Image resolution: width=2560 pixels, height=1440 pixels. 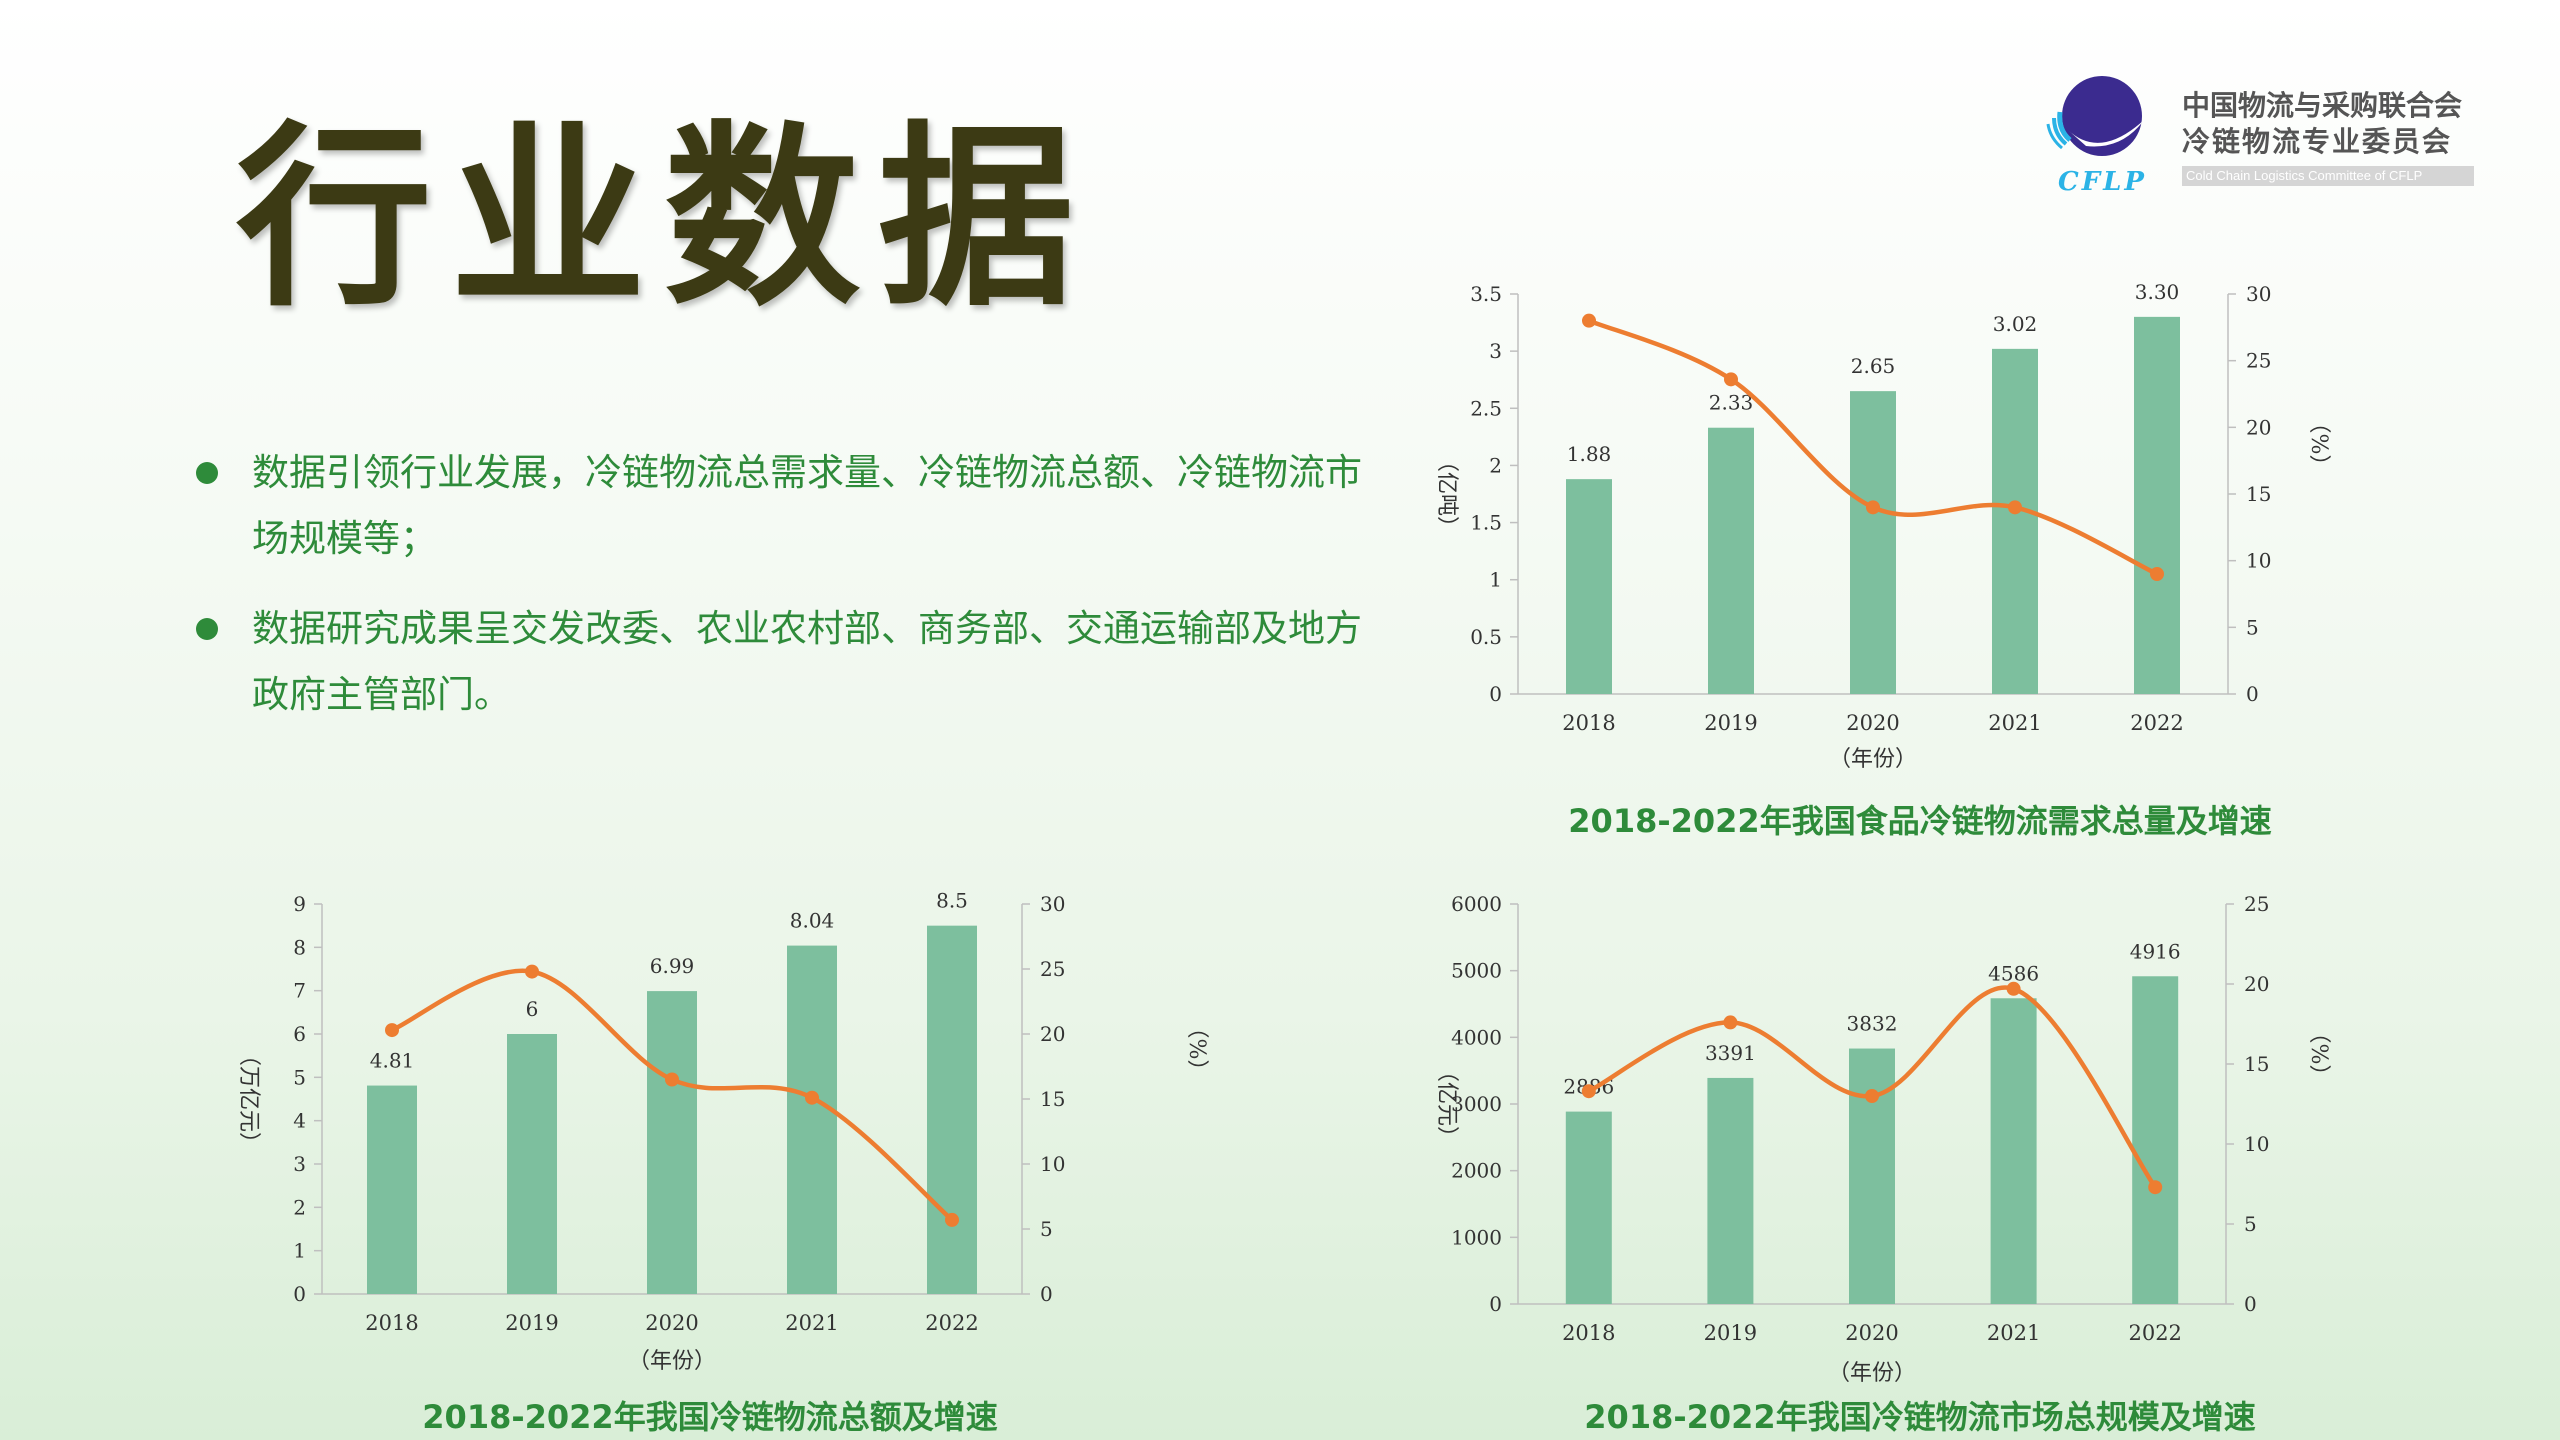 What do you see at coordinates (299, 1034) in the screenshot?
I see `y-tick-label: 6` at bounding box center [299, 1034].